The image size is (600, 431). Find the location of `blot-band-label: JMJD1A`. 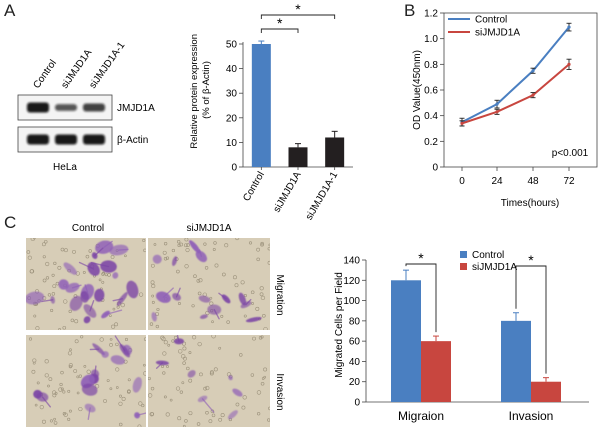

blot-band-label: JMJD1A is located at coordinates (136, 108).